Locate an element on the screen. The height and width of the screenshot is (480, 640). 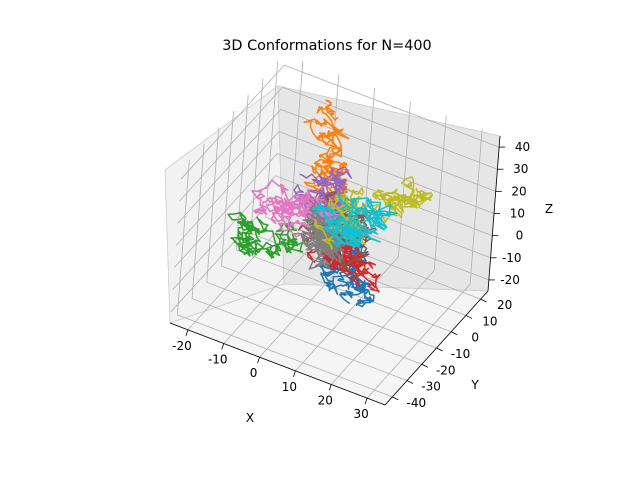
y-tick-label: -40 is located at coordinates (417, 403).